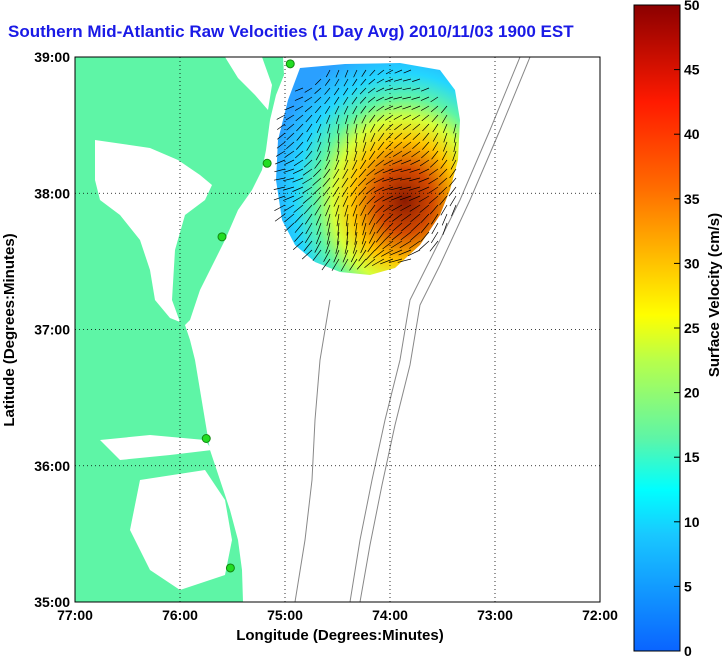  I want to click on x-tick-label: 75:00, so click(285, 615).